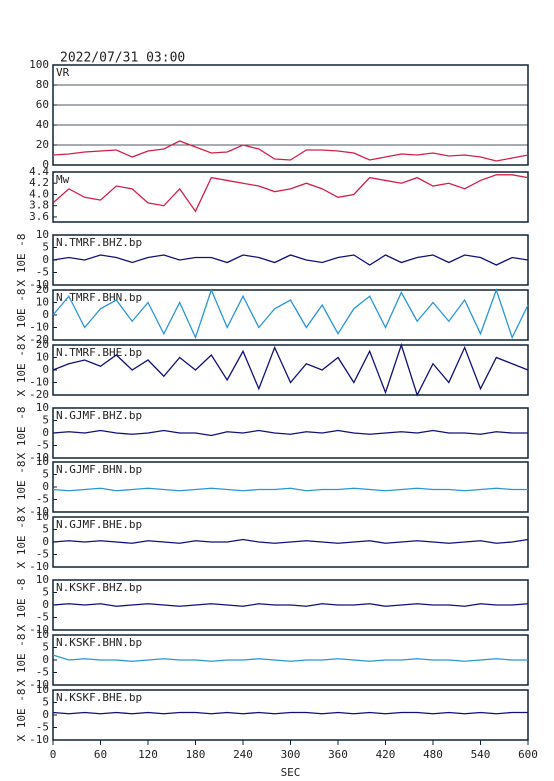  Describe the element at coordinates (42, 124) in the screenshot. I see `y-tick-label: 40` at that location.